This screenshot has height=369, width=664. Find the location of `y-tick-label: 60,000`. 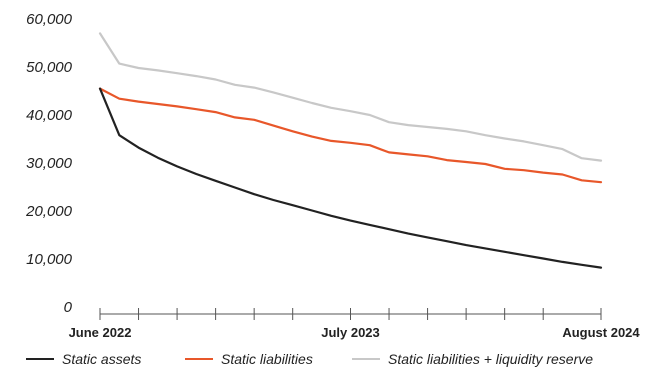

y-tick-label: 60,000 is located at coordinates (49, 19).